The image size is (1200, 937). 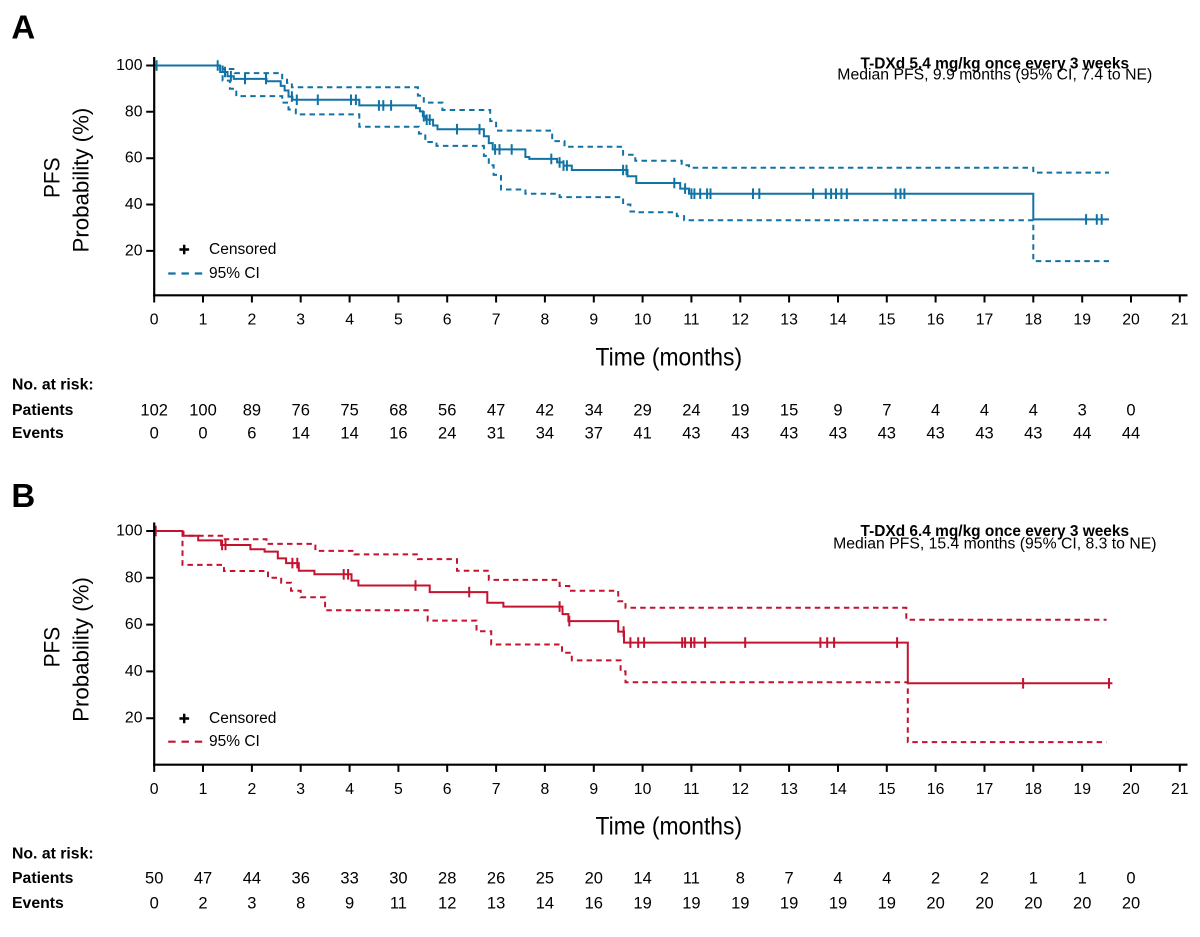 I want to click on svg-text: 25, so click(x=545, y=879).